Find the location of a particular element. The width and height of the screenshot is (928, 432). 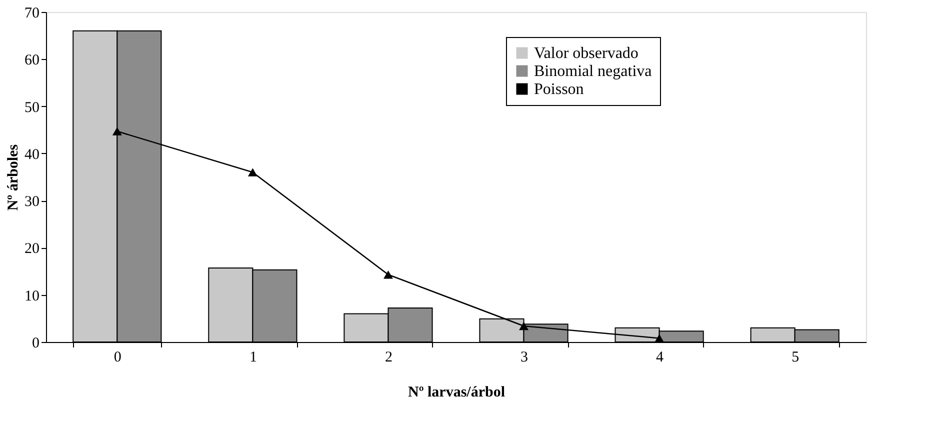

y-tick-label: 70 is located at coordinates (32, 14).